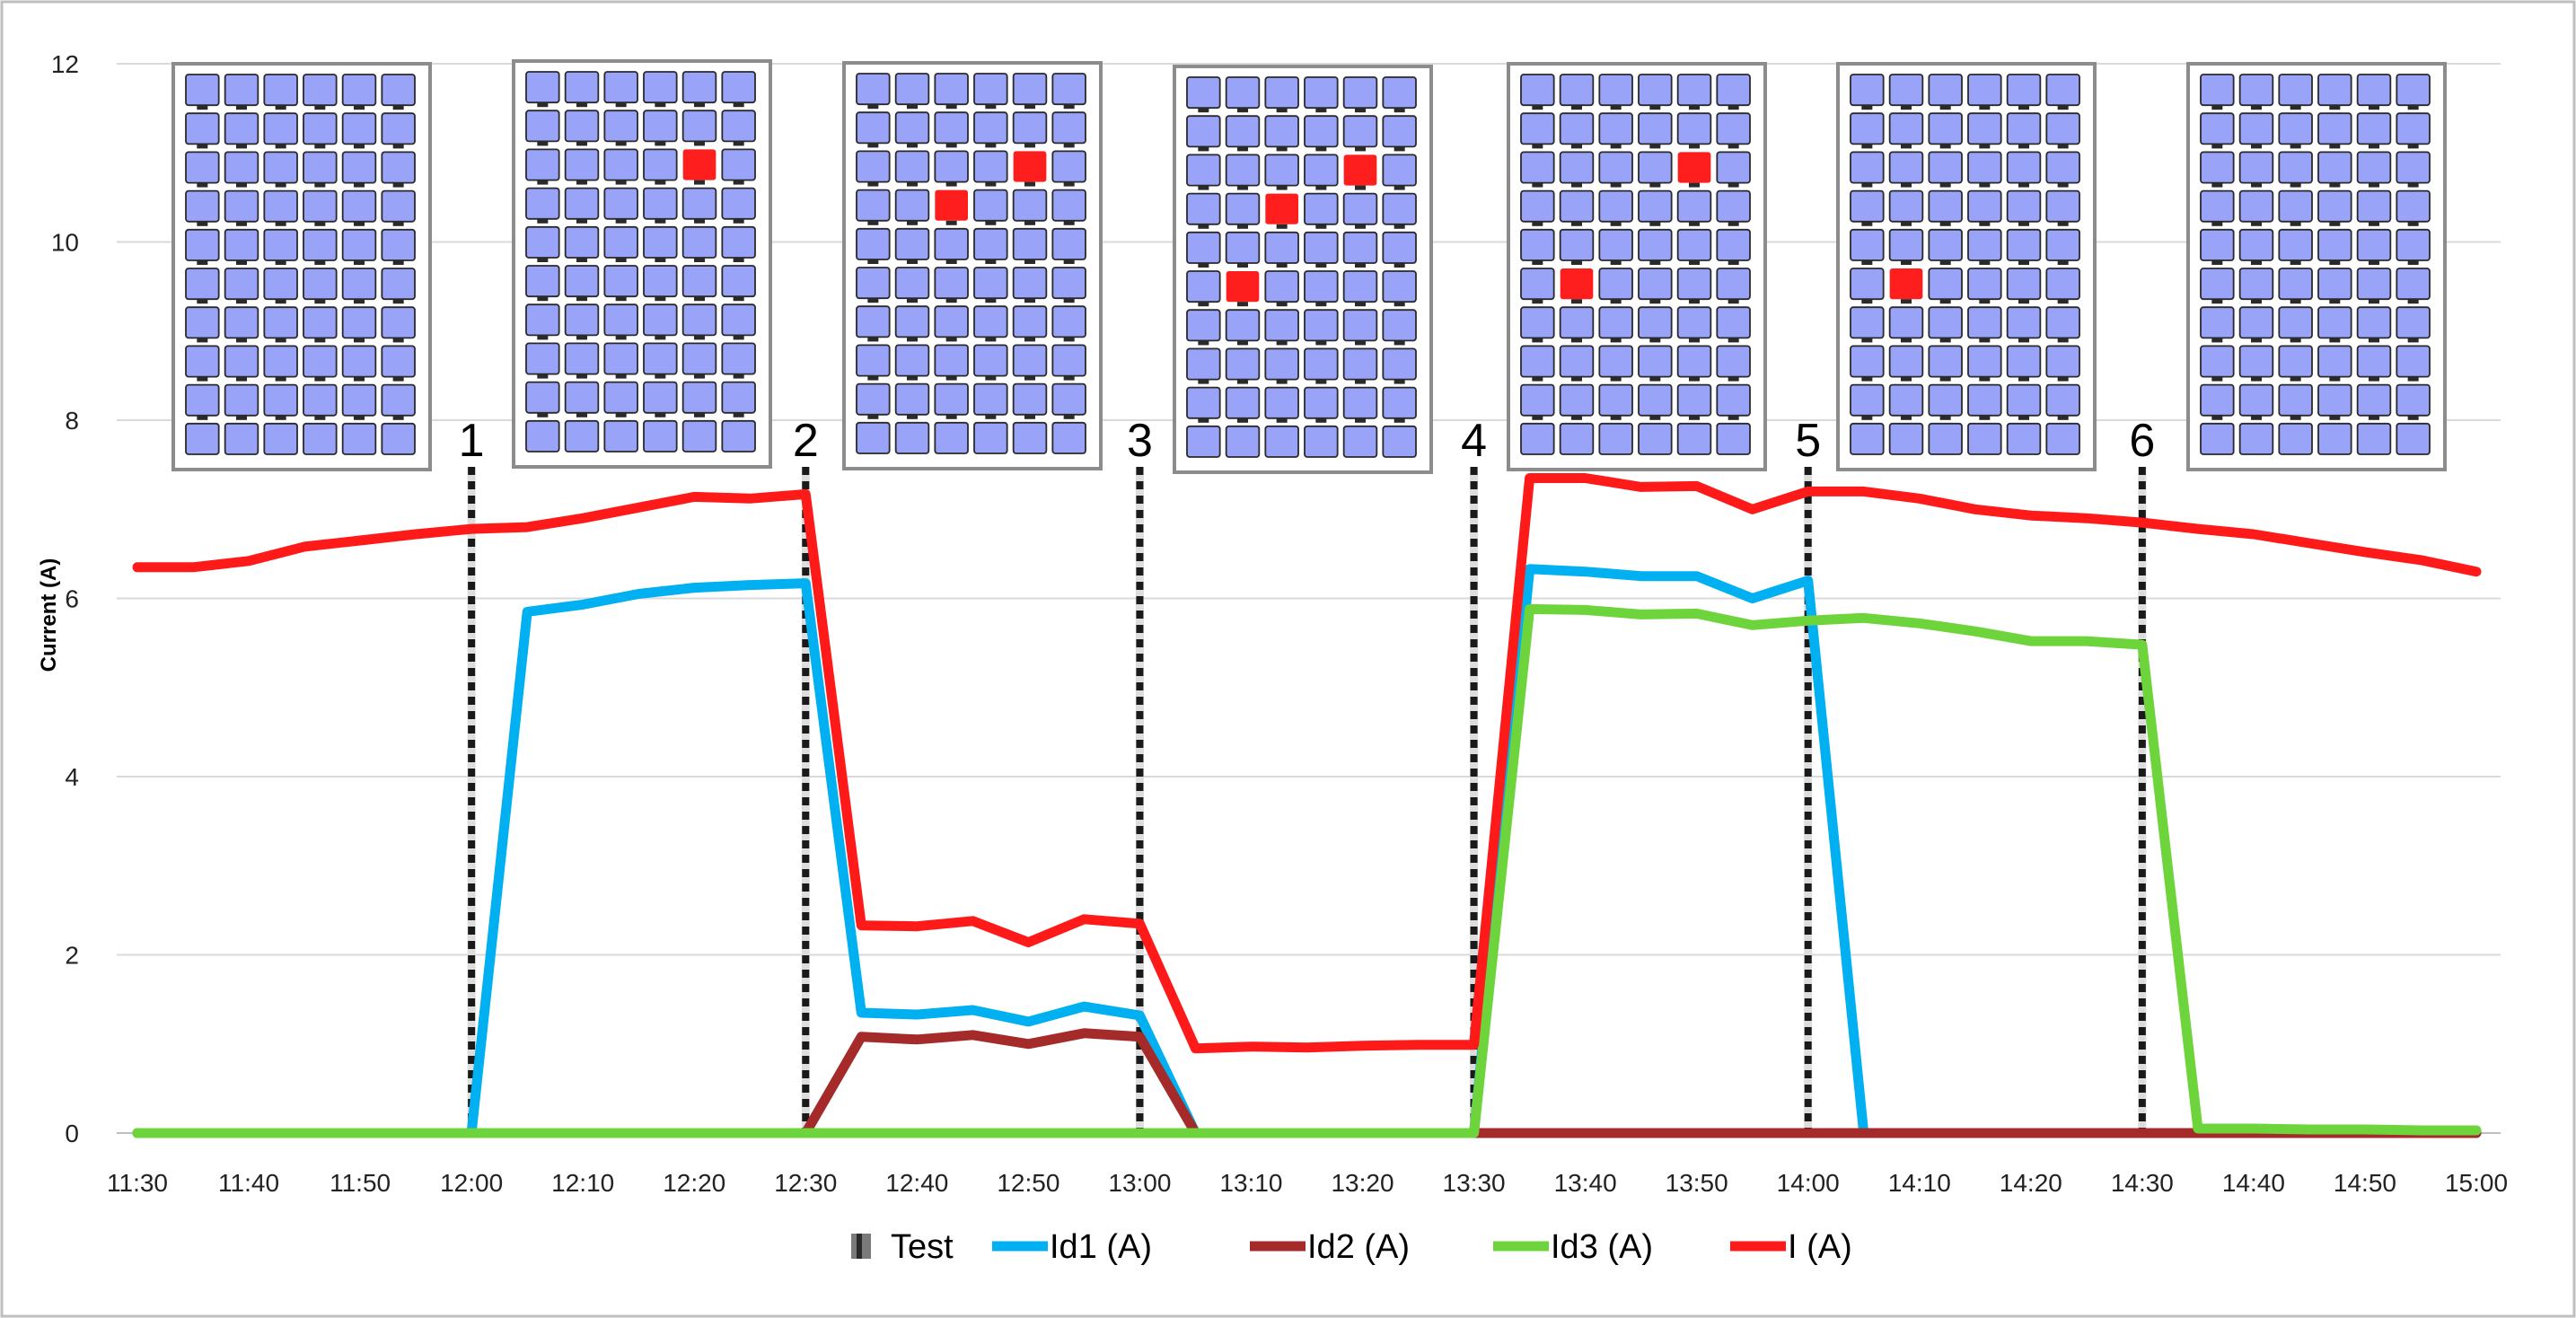 The width and height of the screenshot is (2576, 1318). I want to click on x-tick-label: 13:00, so click(1139, 1183).